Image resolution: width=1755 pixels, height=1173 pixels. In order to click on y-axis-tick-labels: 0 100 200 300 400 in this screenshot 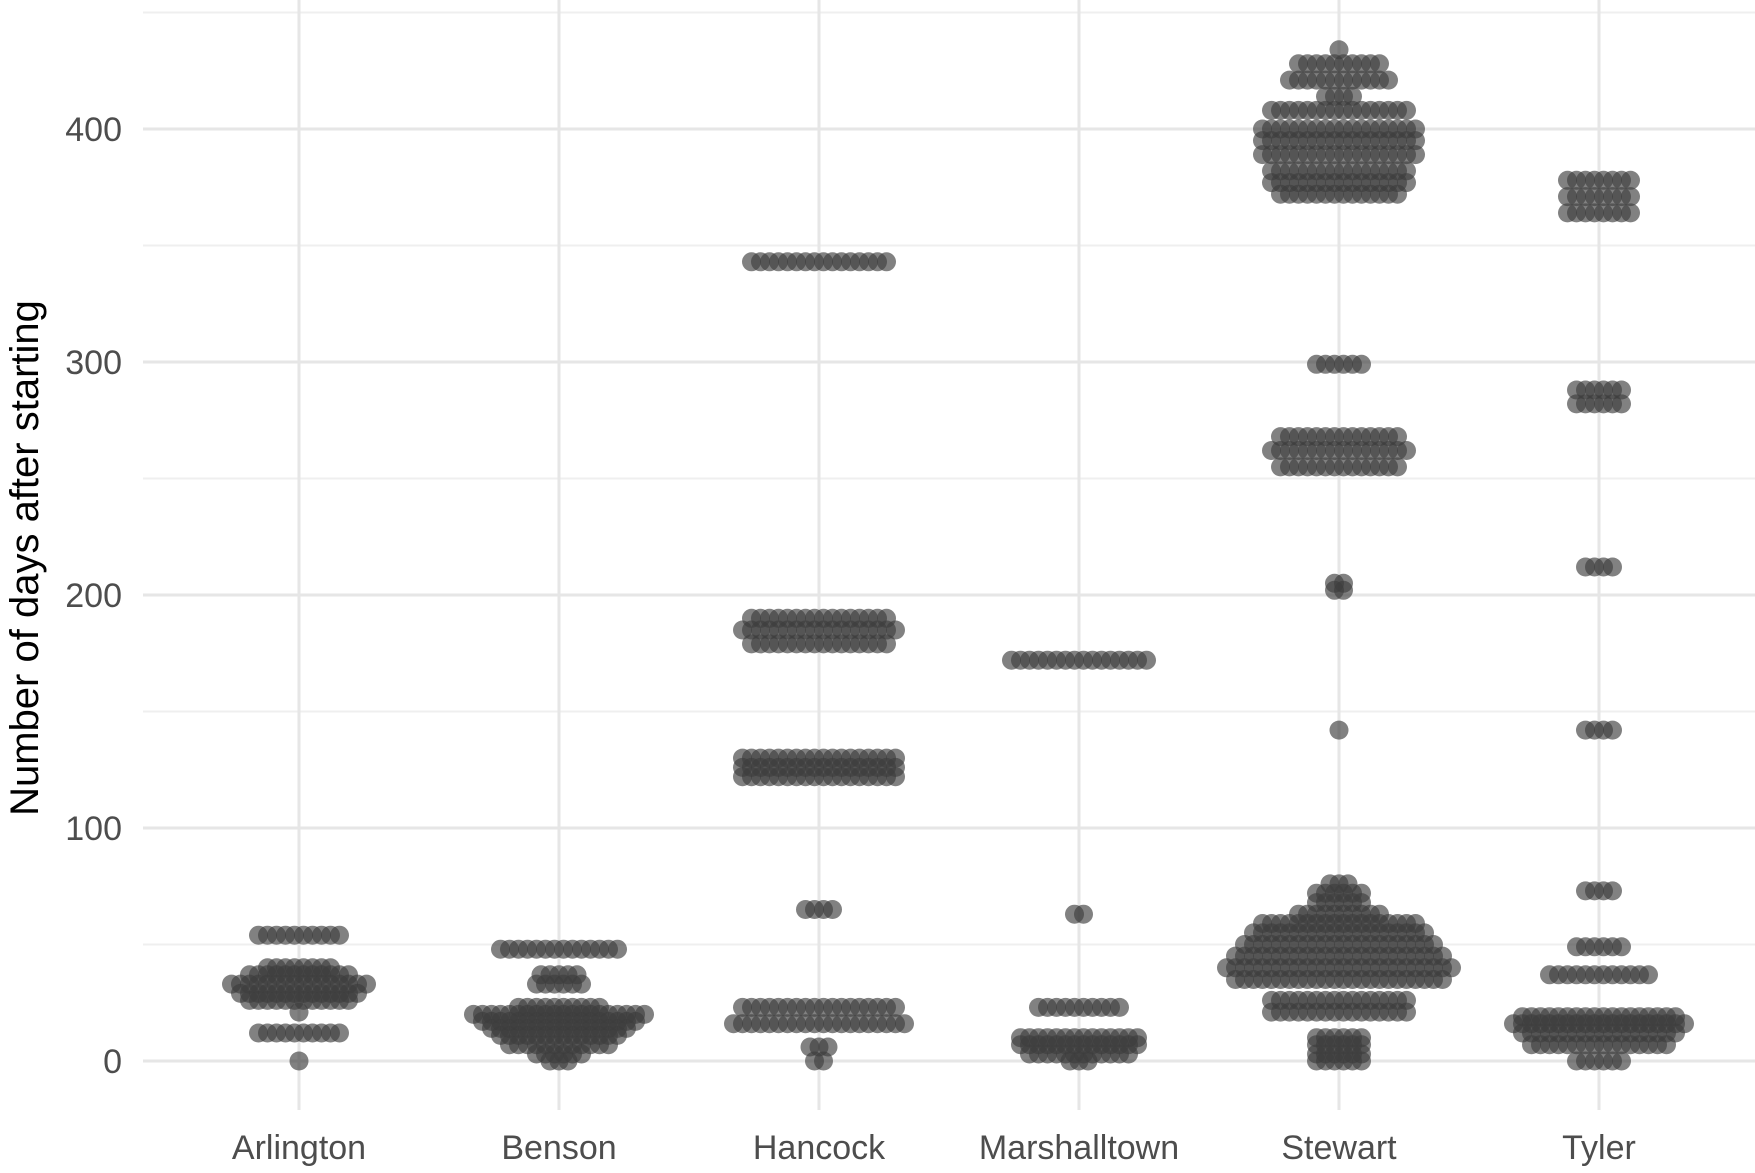, I will do `click(93, 596)`.